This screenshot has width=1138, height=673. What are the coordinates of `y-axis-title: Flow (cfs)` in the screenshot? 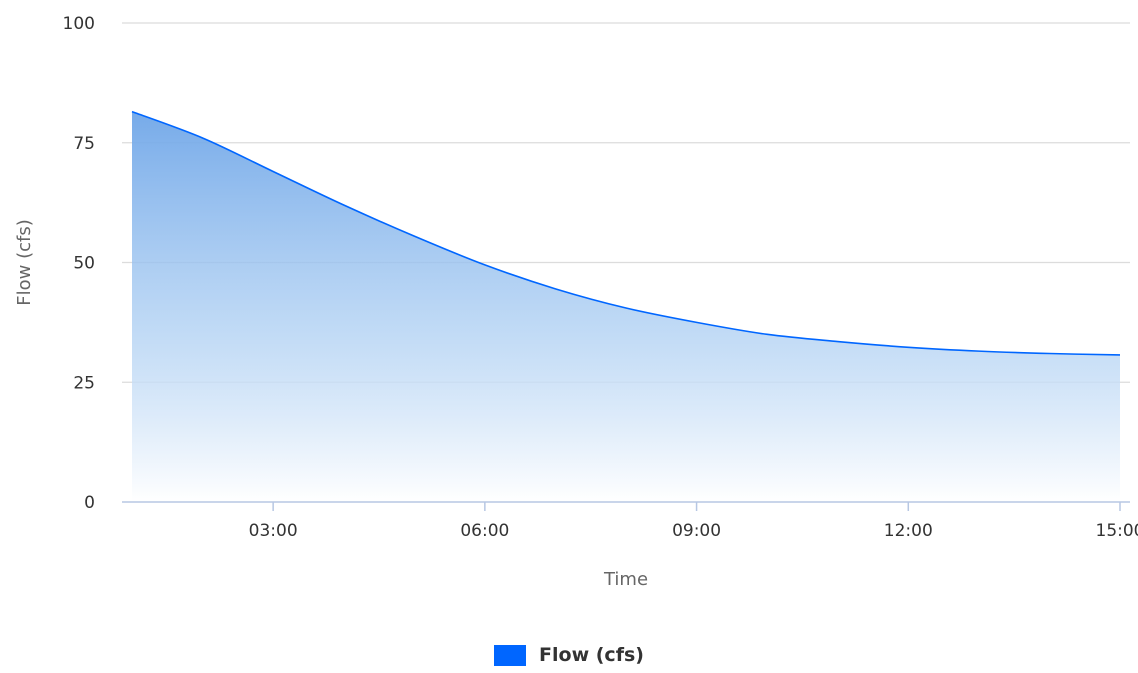 It's located at (24, 262).